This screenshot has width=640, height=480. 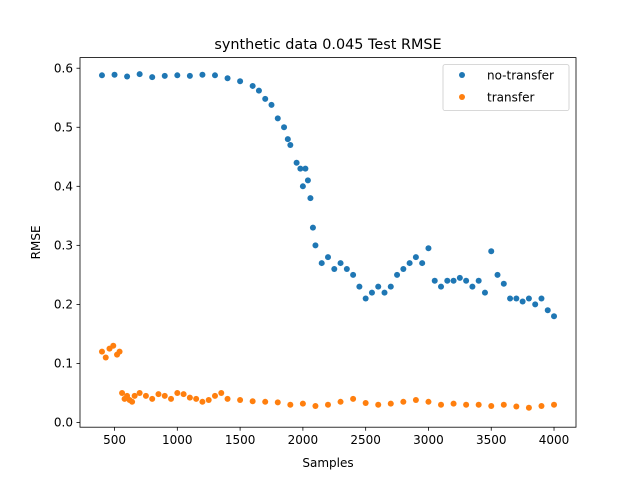 I want to click on y-tick-label: 0.6, so click(x=63, y=68).